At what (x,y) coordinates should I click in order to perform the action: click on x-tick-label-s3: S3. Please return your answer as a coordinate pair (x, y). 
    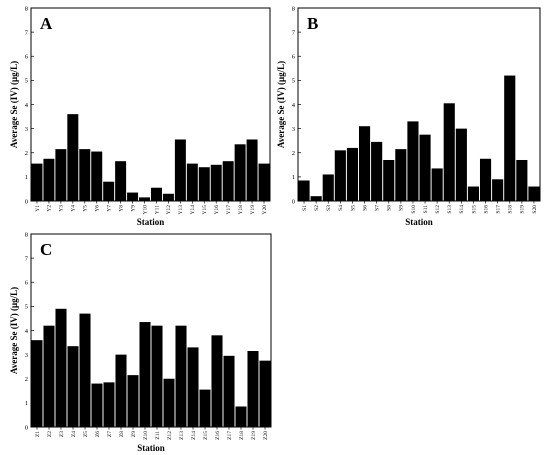
    Looking at the image, I should click on (329, 208).